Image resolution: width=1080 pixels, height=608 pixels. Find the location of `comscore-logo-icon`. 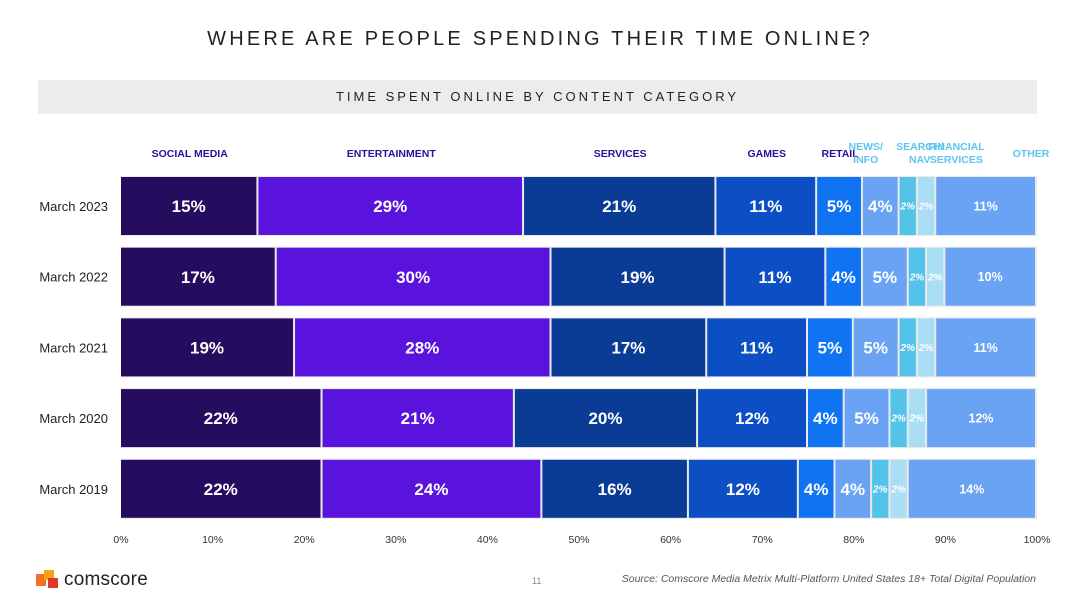

comscore-logo-icon is located at coordinates (47, 579).